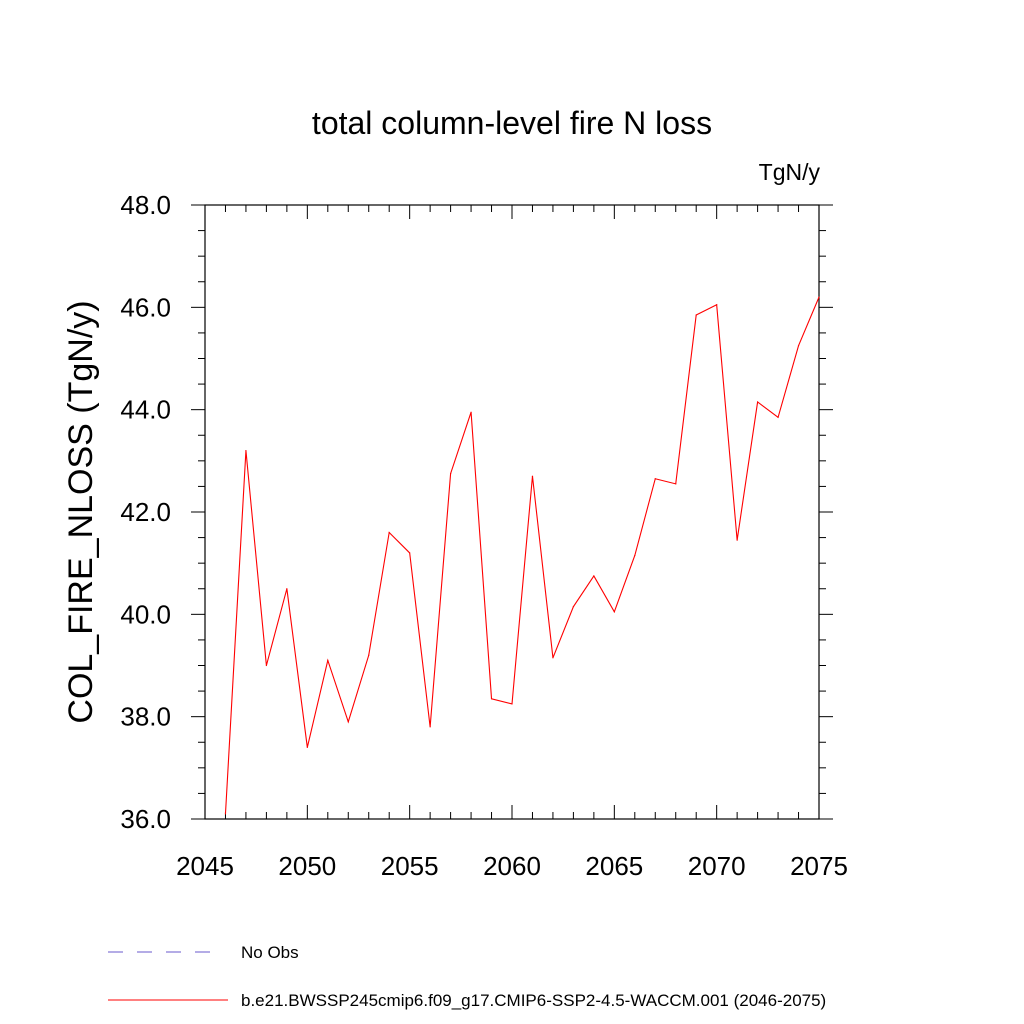 The width and height of the screenshot is (1024, 1024). Describe the element at coordinates (819, 866) in the screenshot. I see `x-tick-label: 2075` at that location.